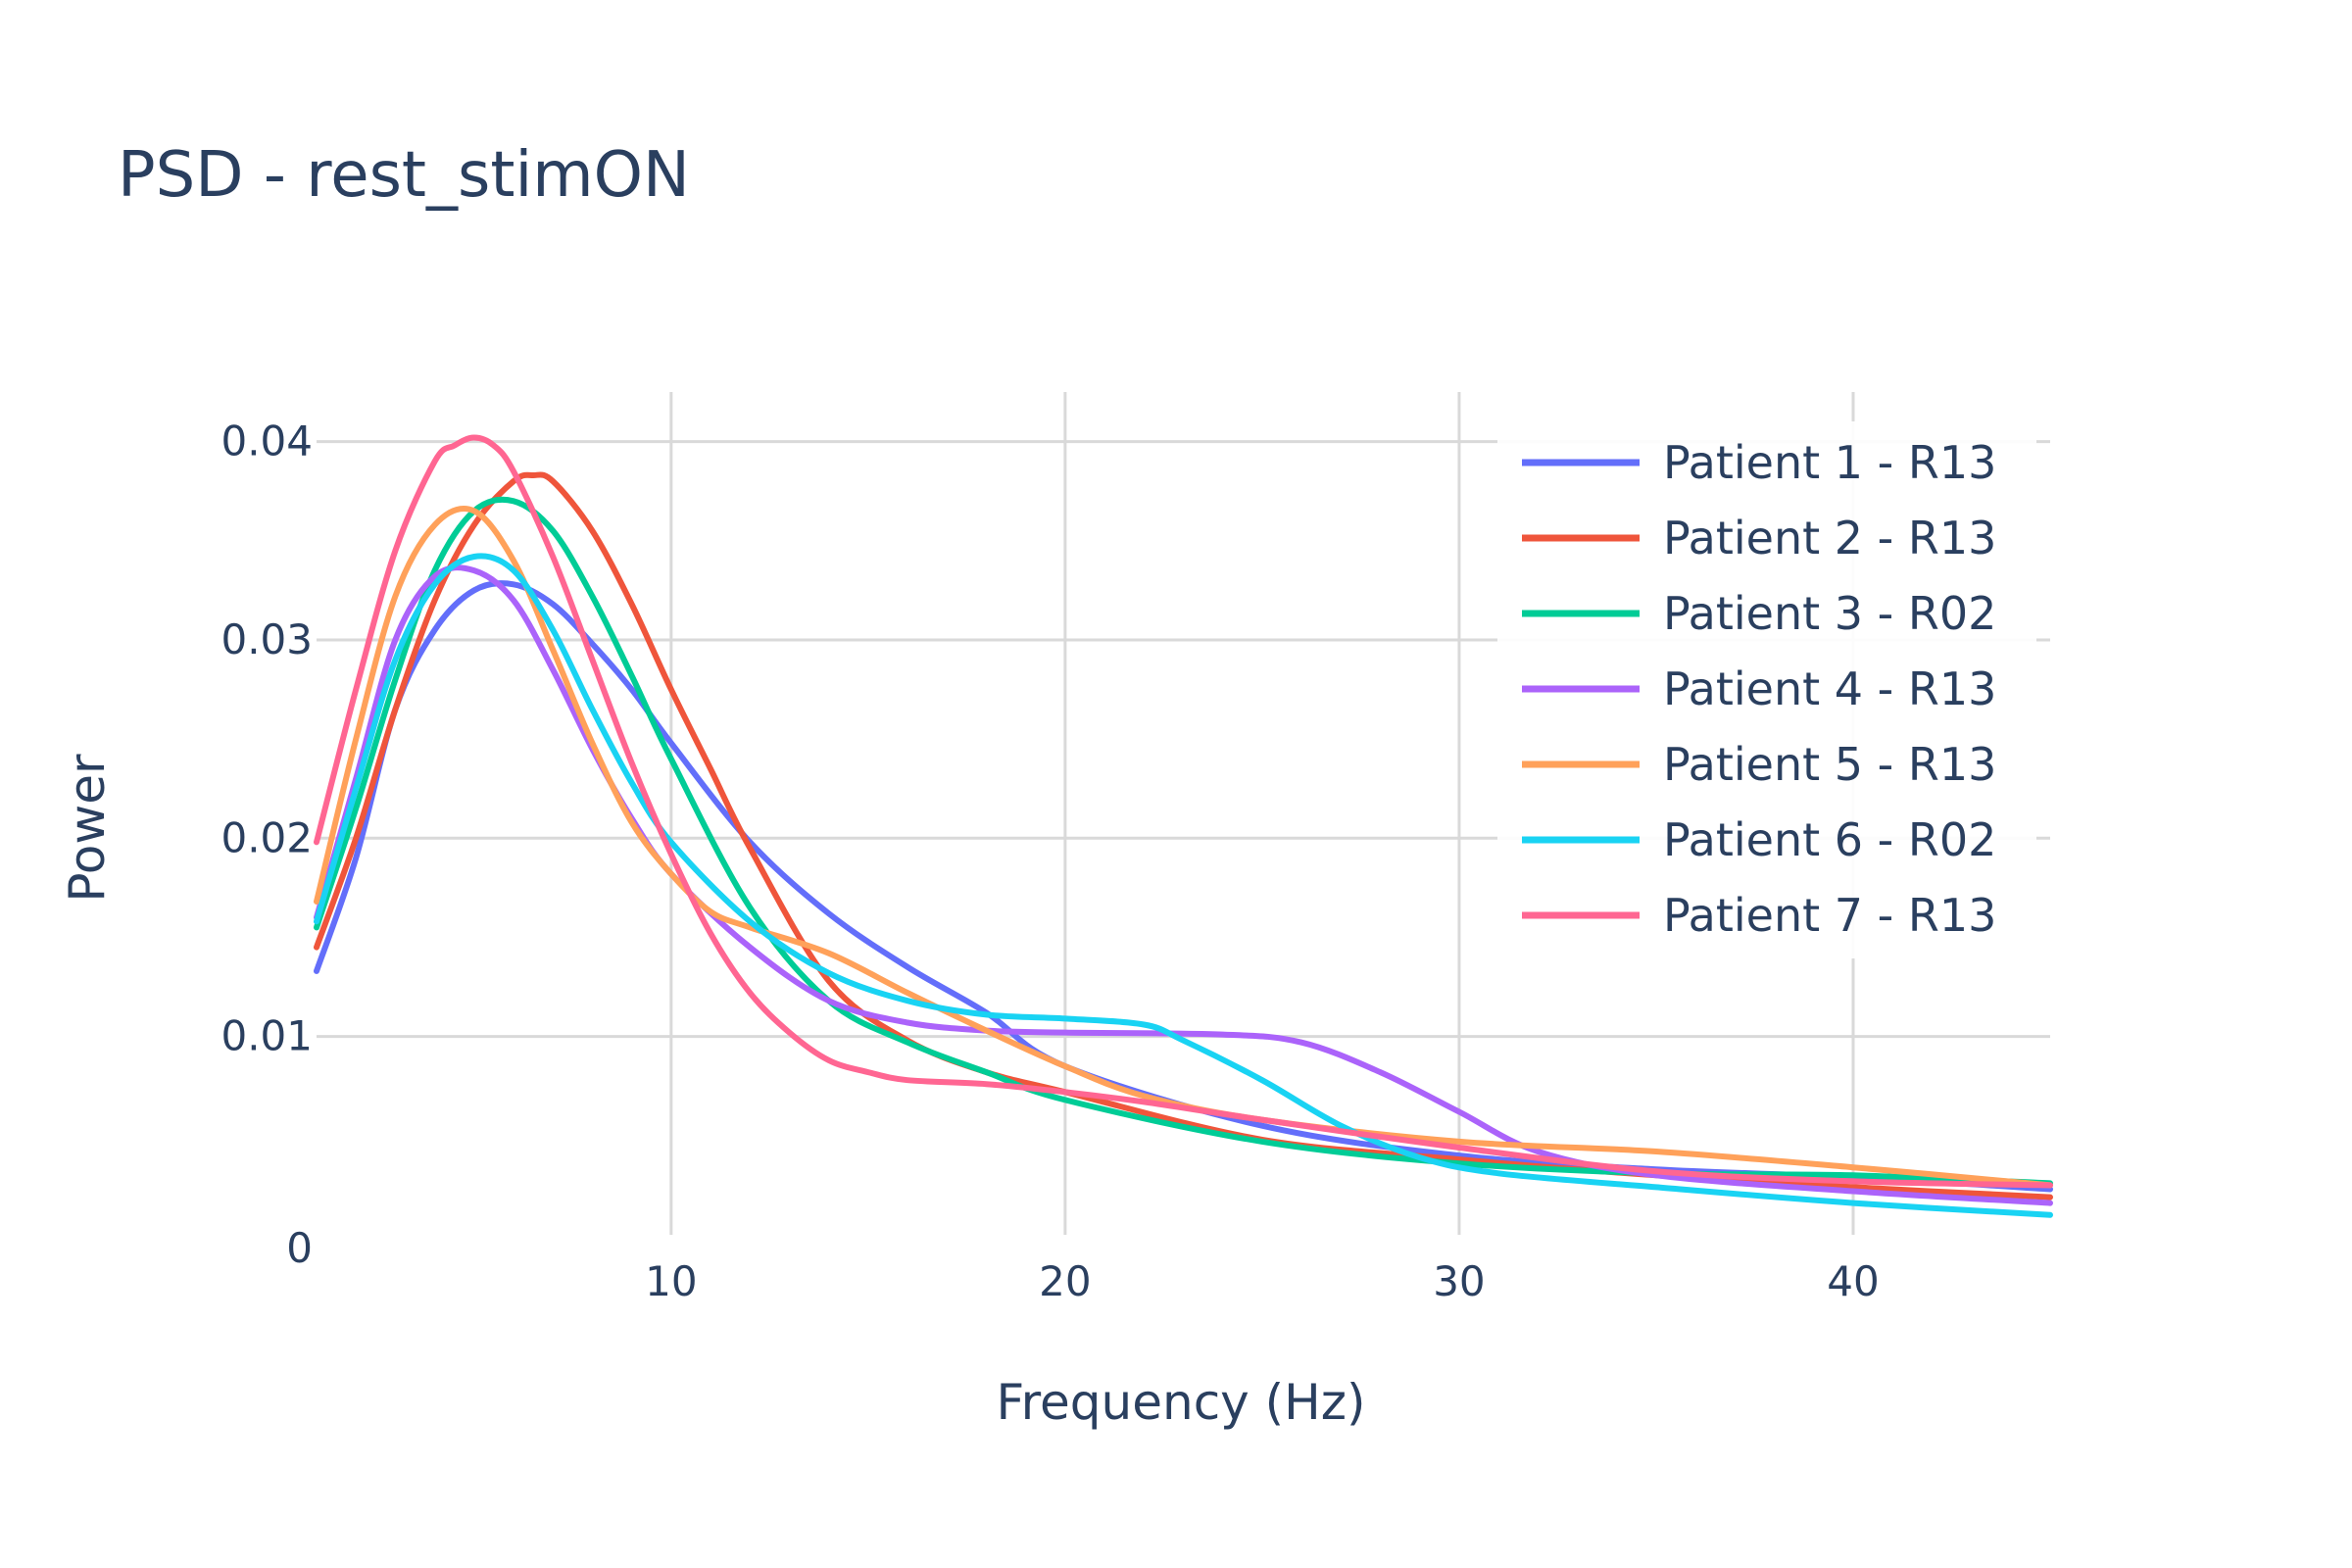  I want to click on legend-item-7: Patient 7 - R13, so click(1759, 915).